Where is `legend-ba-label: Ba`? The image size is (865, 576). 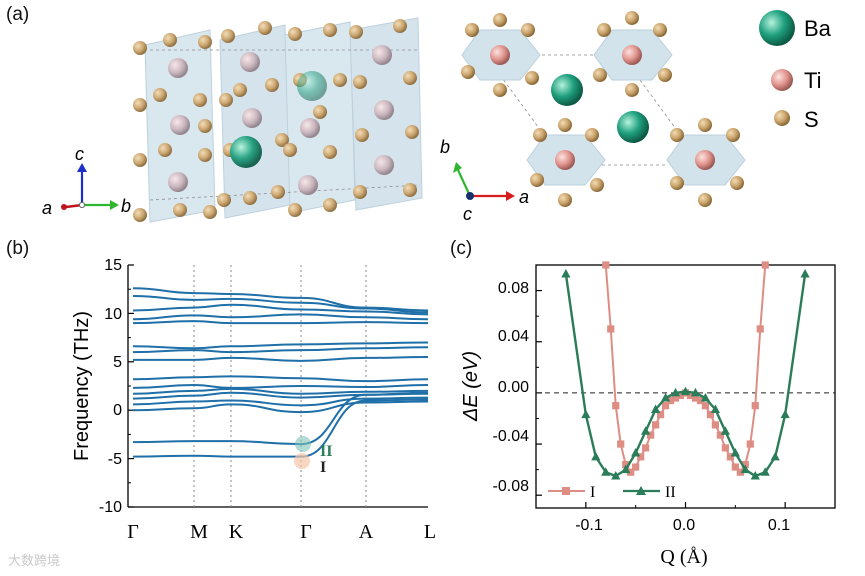
legend-ba-label: Ba is located at coordinates (818, 28).